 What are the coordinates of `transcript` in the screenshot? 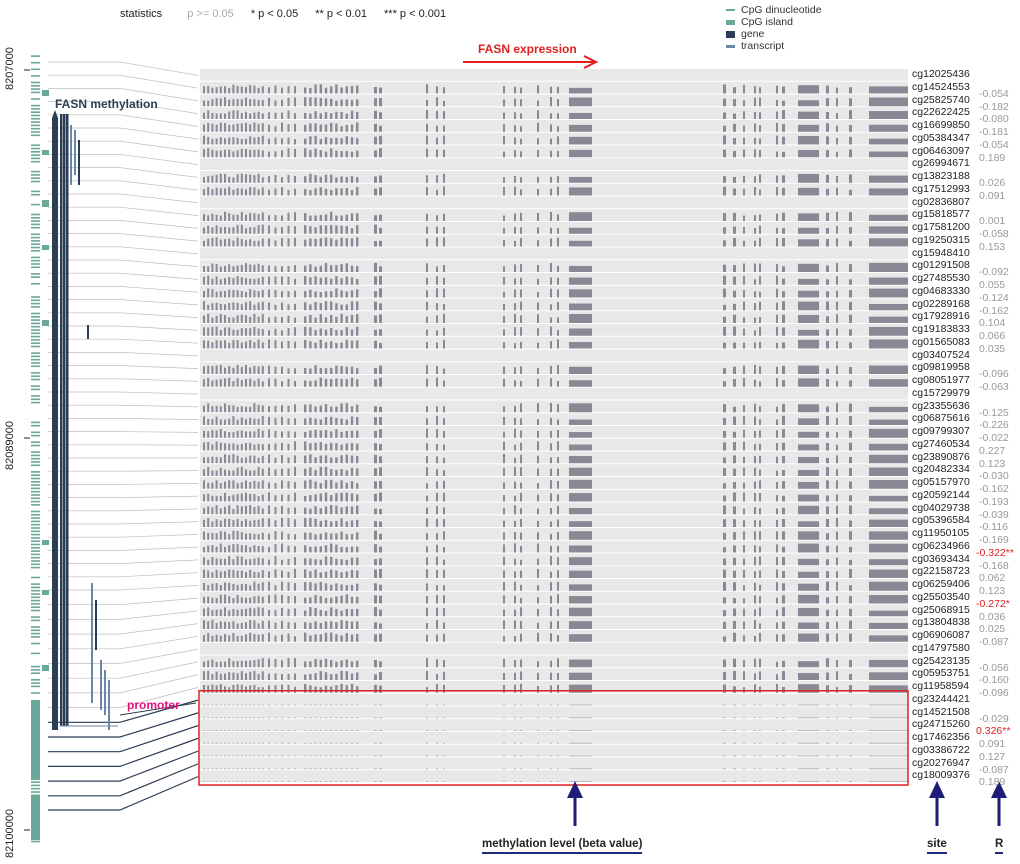 It's located at (101, 685).